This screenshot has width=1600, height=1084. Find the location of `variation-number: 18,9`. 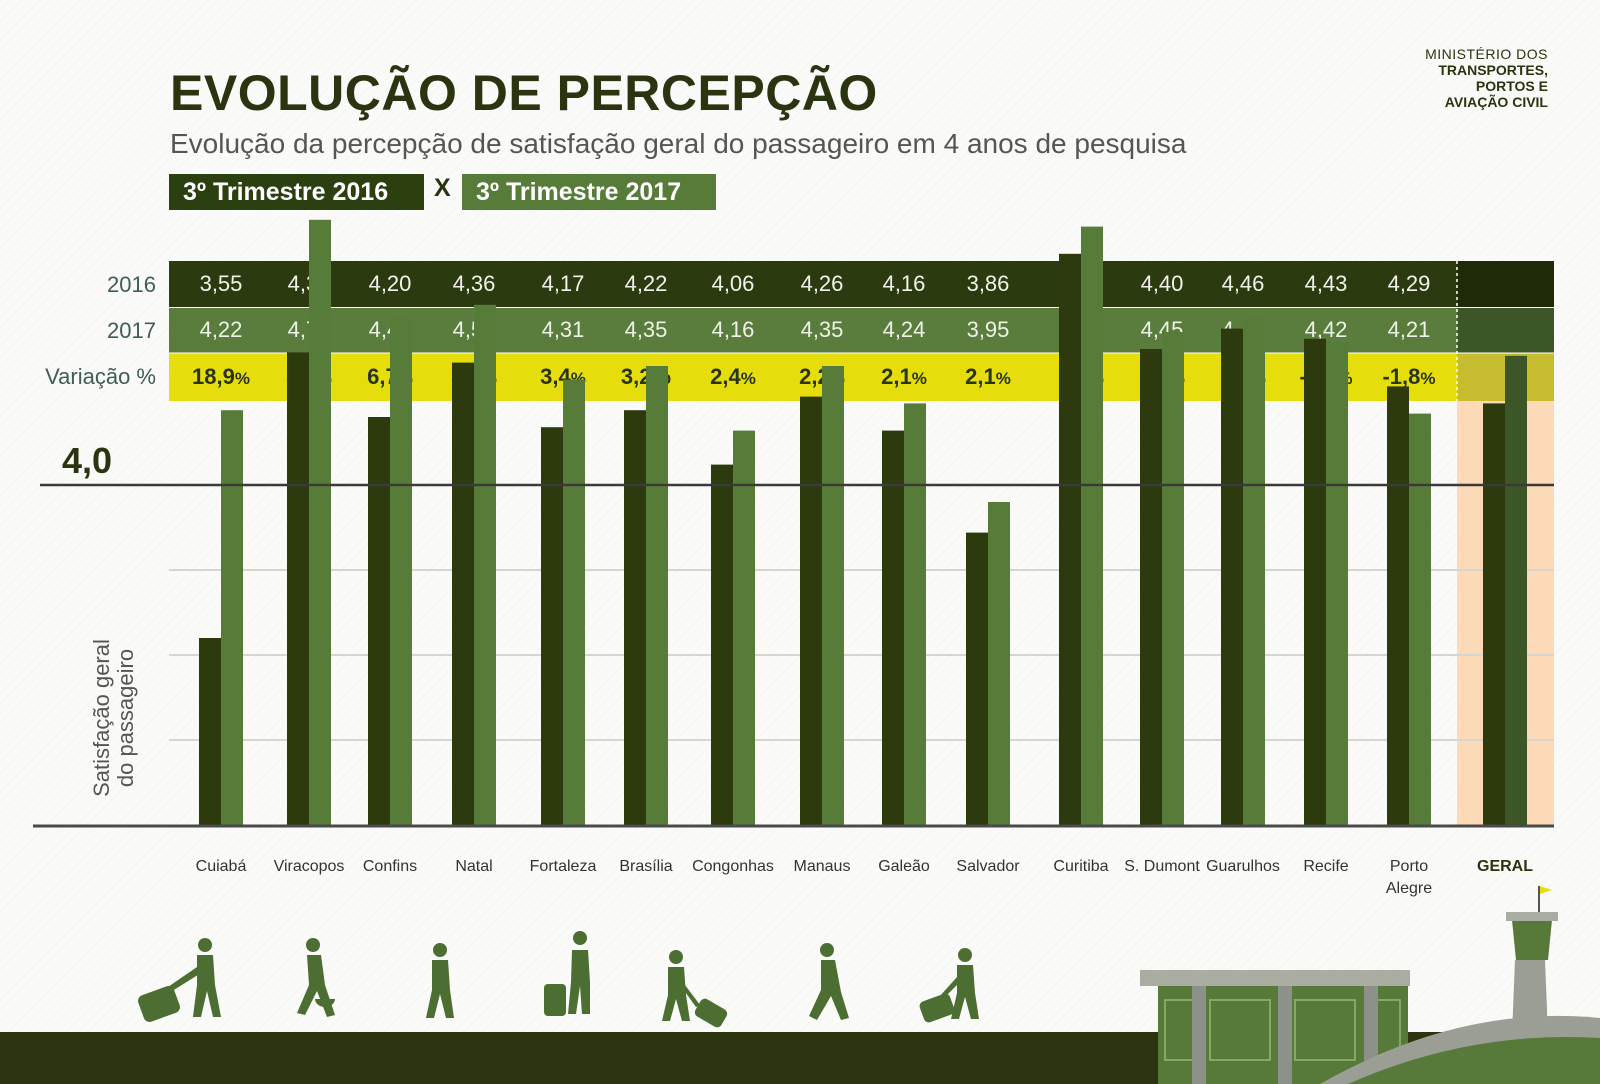

variation-number: 18,9 is located at coordinates (213, 376).